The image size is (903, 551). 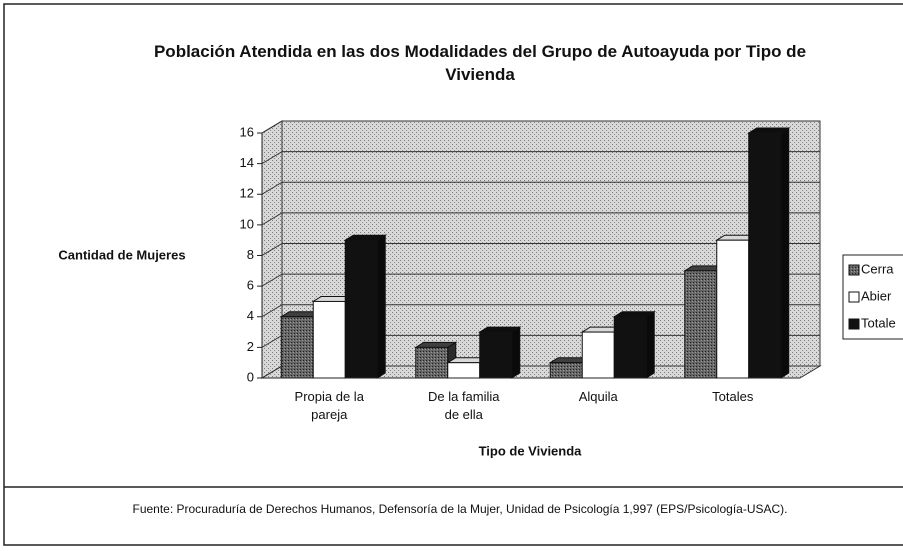 What do you see at coordinates (733, 396) in the screenshot?
I see `x-tick-label: Totales` at bounding box center [733, 396].